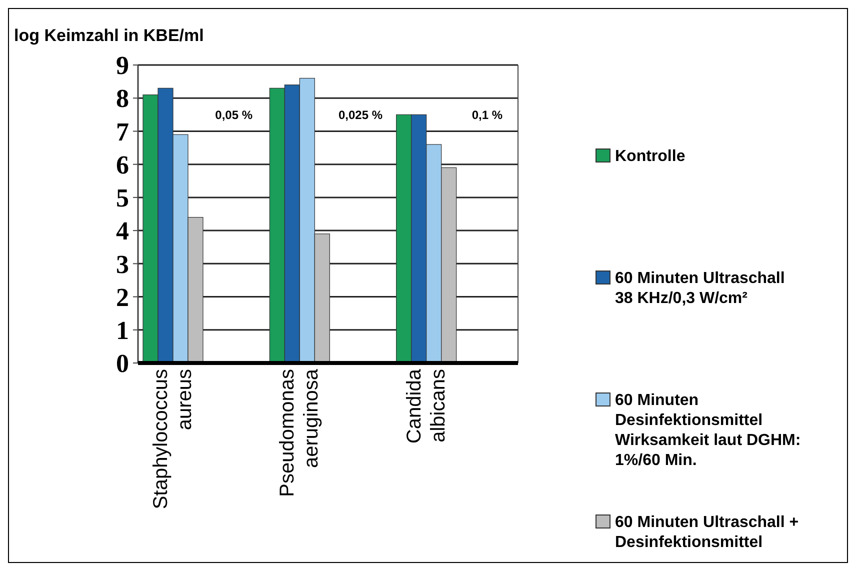 The width and height of the screenshot is (856, 571). Describe the element at coordinates (360, 115) in the screenshot. I see `annotation: 0,025 %` at that location.